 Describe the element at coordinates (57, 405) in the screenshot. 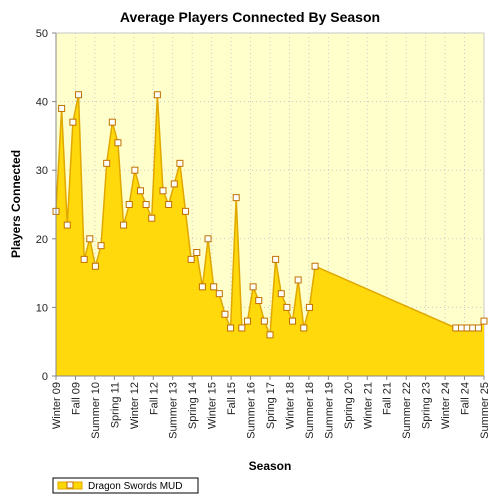

I see `x-tick-label: Winter 09` at that location.